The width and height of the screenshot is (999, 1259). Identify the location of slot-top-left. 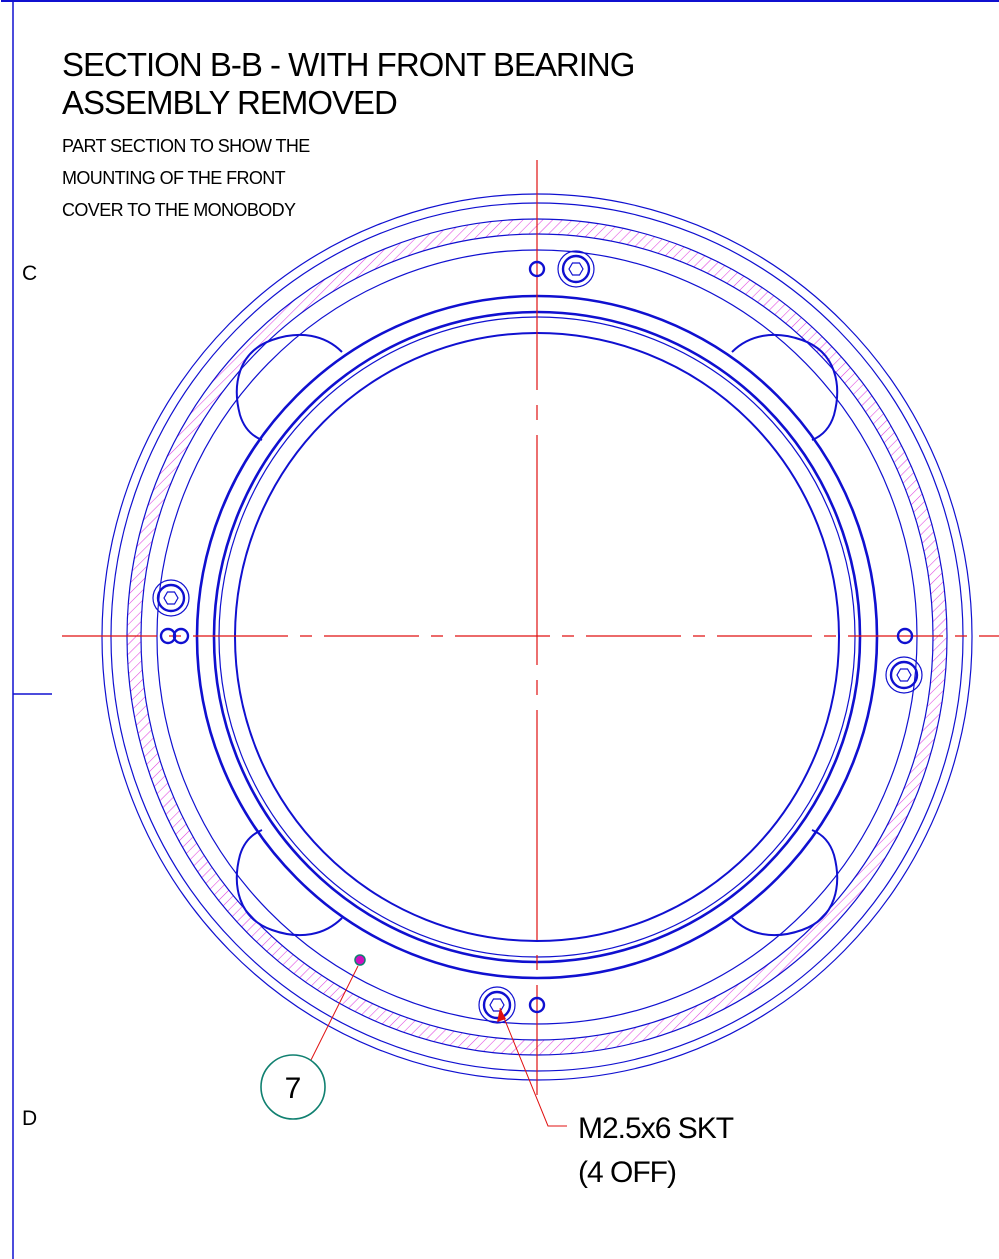
(289, 387).